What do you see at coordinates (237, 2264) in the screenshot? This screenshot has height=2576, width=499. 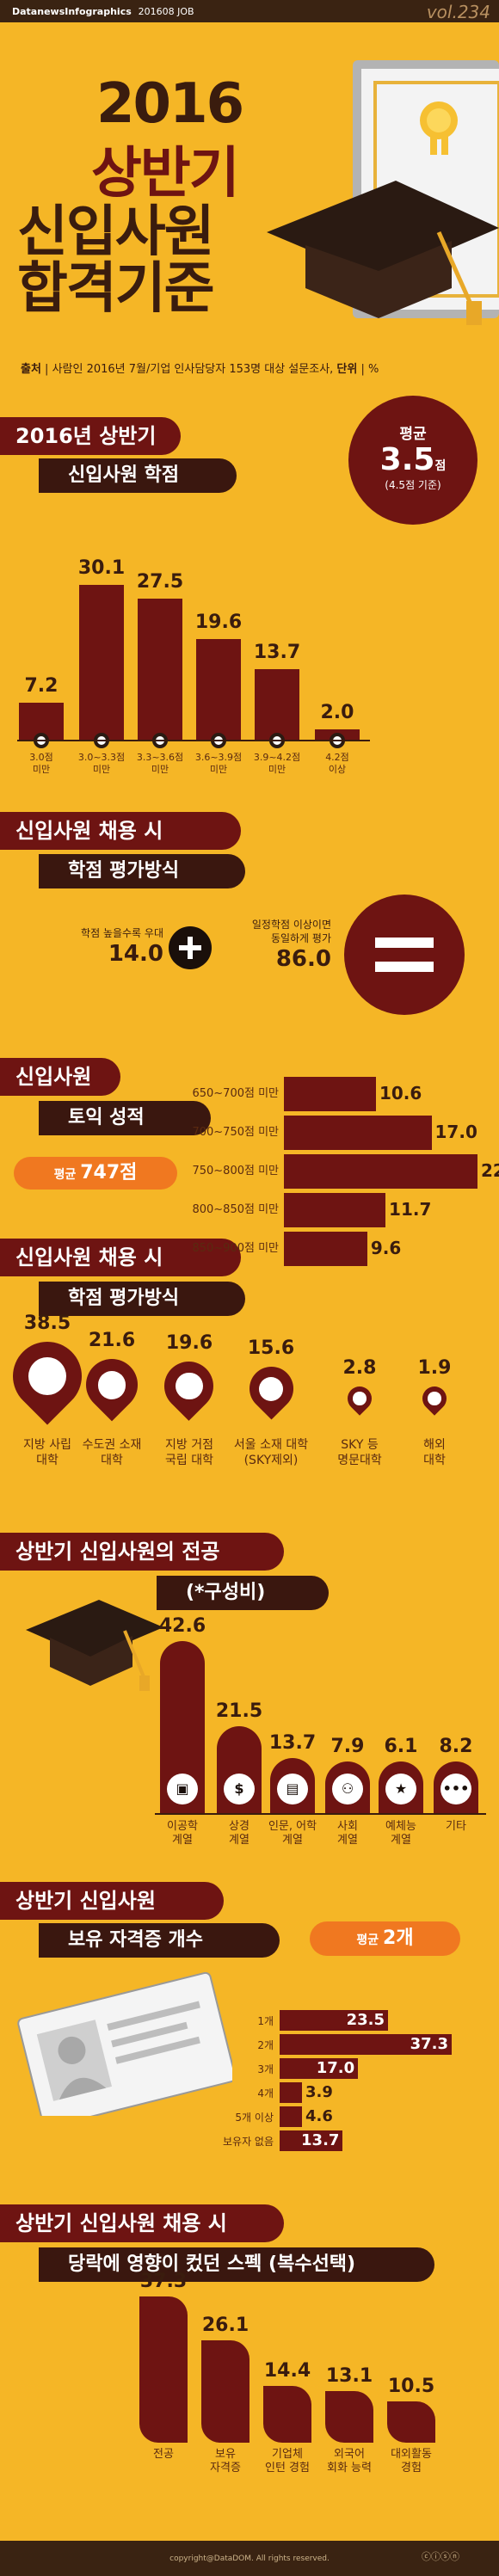 I see `section7-sub: 당락에 영향이 컸던 스펙 (복수선택)` at bounding box center [237, 2264].